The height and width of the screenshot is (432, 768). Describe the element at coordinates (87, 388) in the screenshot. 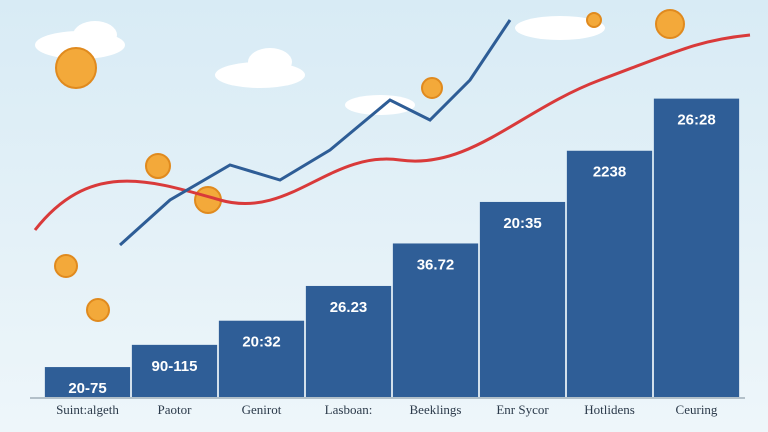

I see `bar-label: 20-75` at that location.